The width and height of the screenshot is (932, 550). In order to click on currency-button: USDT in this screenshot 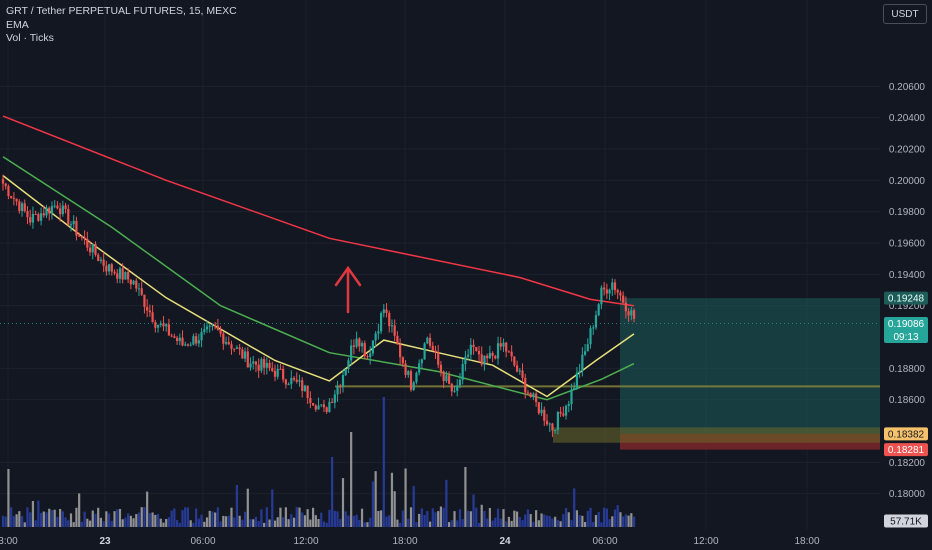, I will do `click(905, 14)`.